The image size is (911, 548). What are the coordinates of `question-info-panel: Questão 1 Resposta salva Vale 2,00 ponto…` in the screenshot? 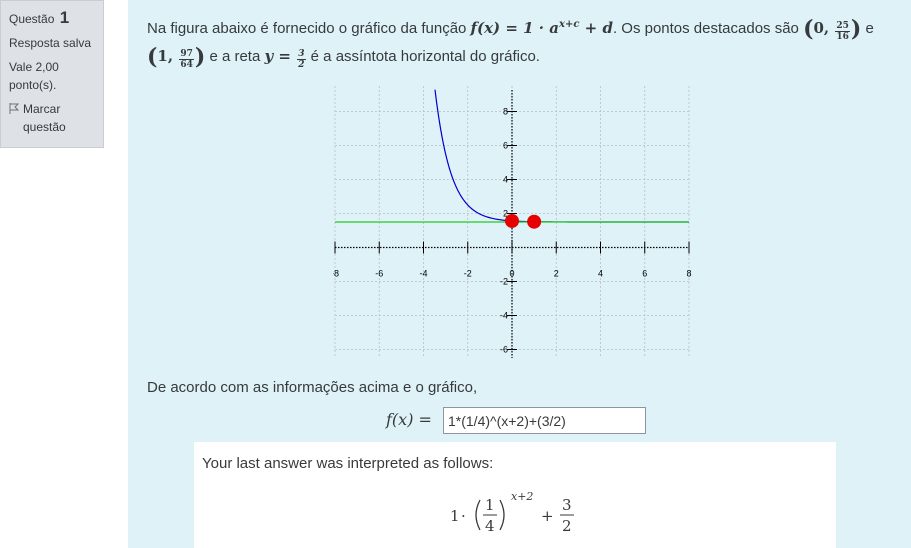 It's located at (52, 74).